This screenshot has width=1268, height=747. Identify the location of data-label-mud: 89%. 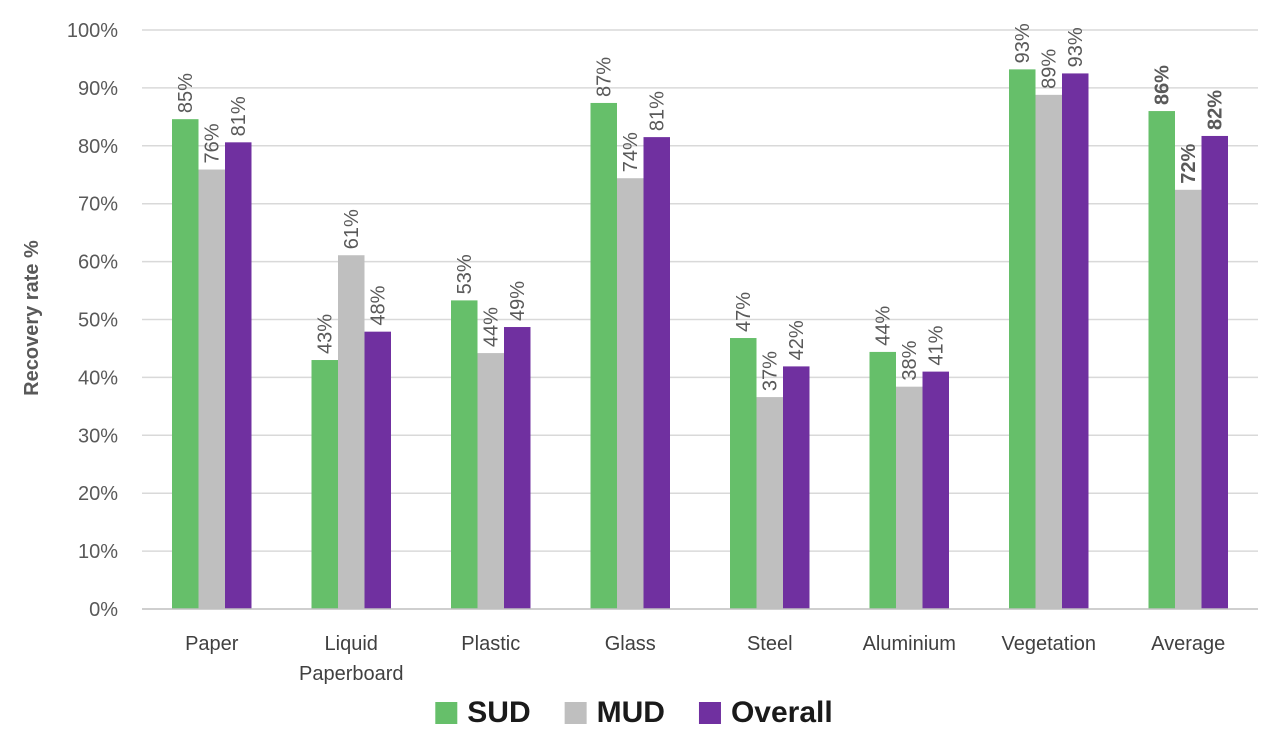
(1050, 69).